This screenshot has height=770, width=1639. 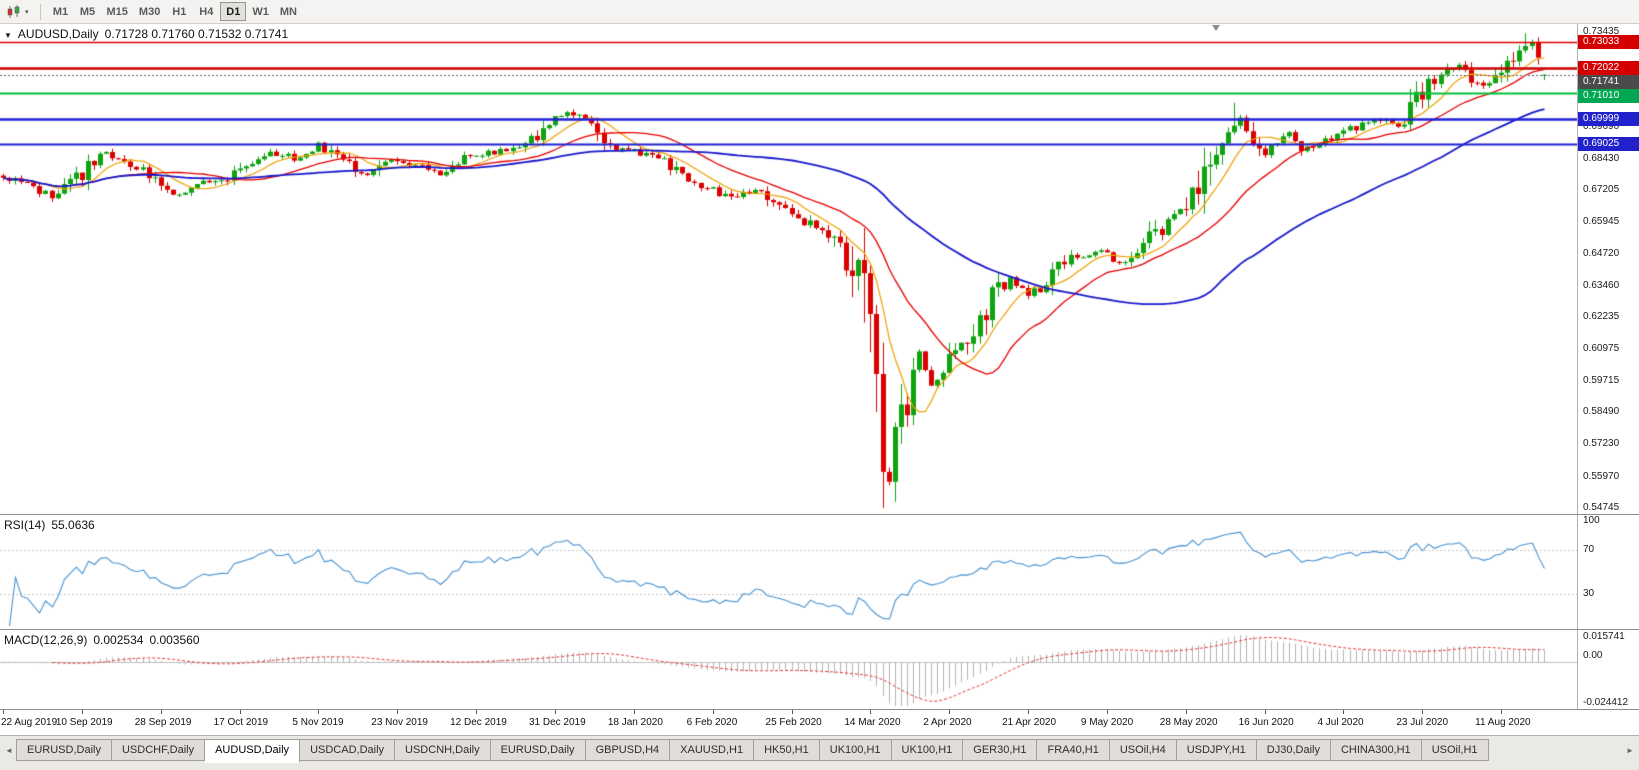 What do you see at coordinates (1422, 722) in the screenshot?
I see `time-axis-label: 23 Jul 2020` at bounding box center [1422, 722].